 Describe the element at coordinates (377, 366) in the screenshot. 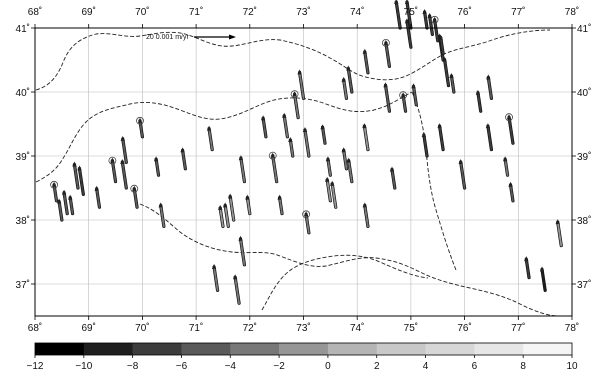

I see `colorbar-tick-label: 2` at that location.